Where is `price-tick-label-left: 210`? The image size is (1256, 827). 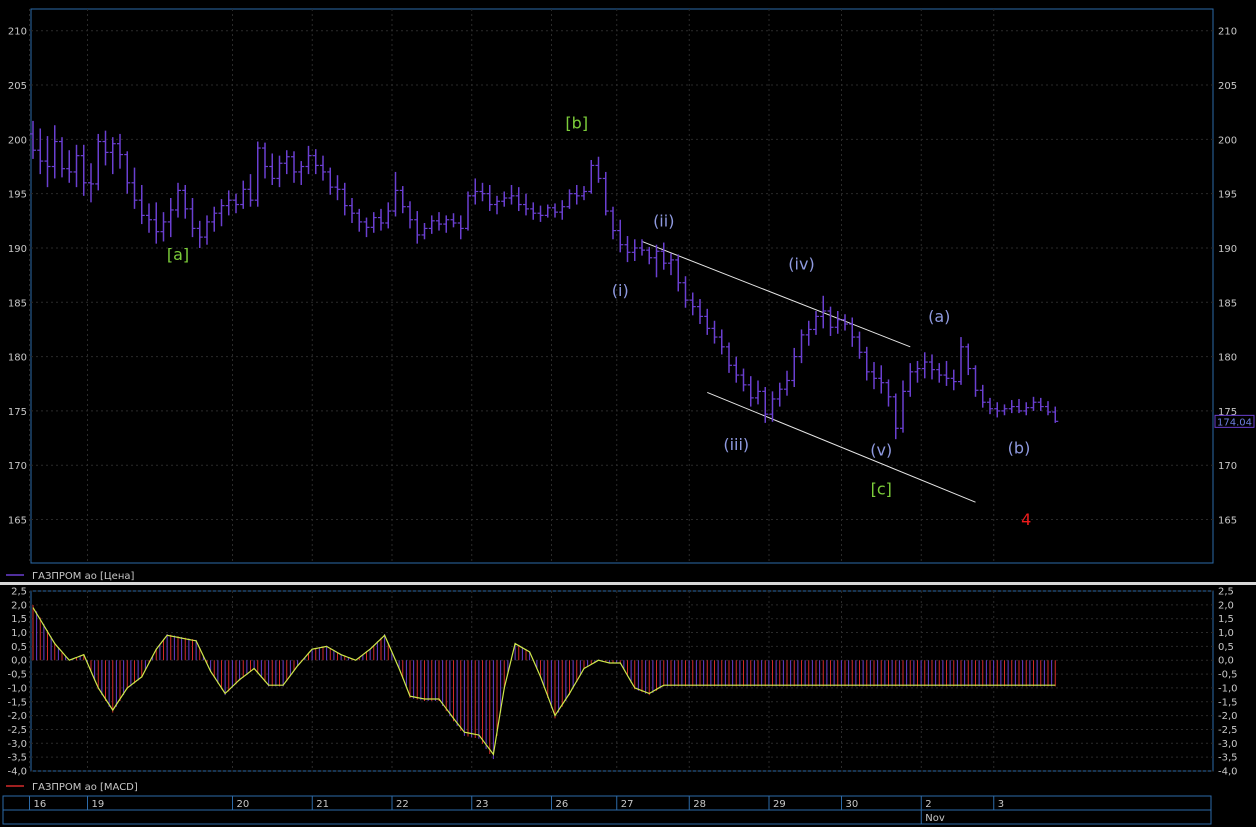
price-tick-label-left: 210 is located at coordinates (17, 32).